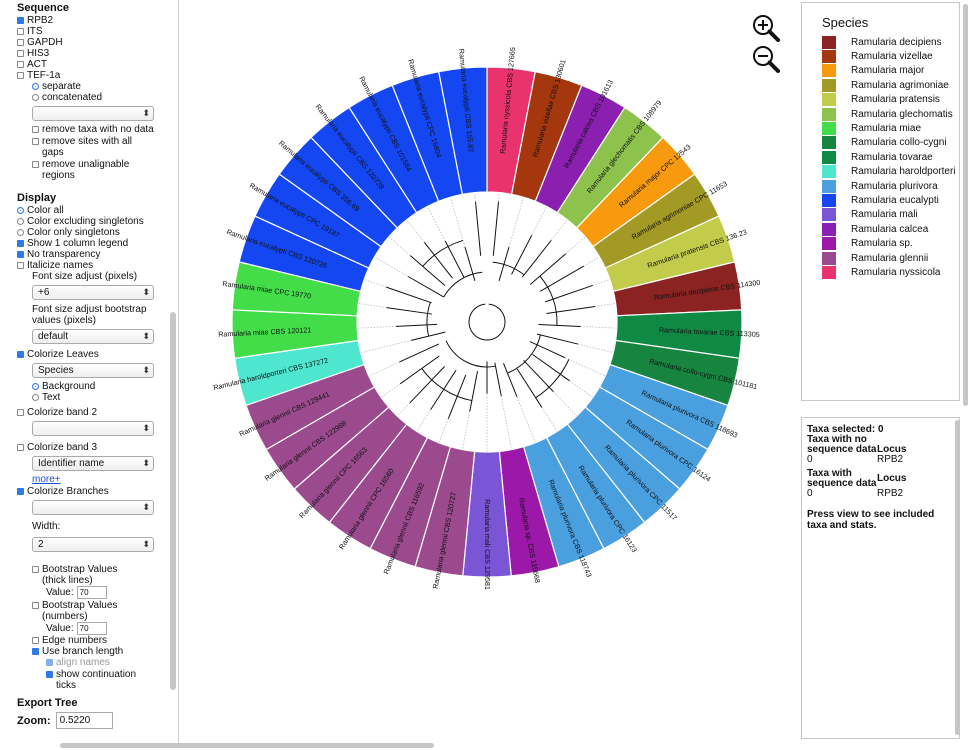 The height and width of the screenshot is (750, 972). Describe the element at coordinates (93, 336) in the screenshot. I see `bootstrap-font-select: default` at that location.